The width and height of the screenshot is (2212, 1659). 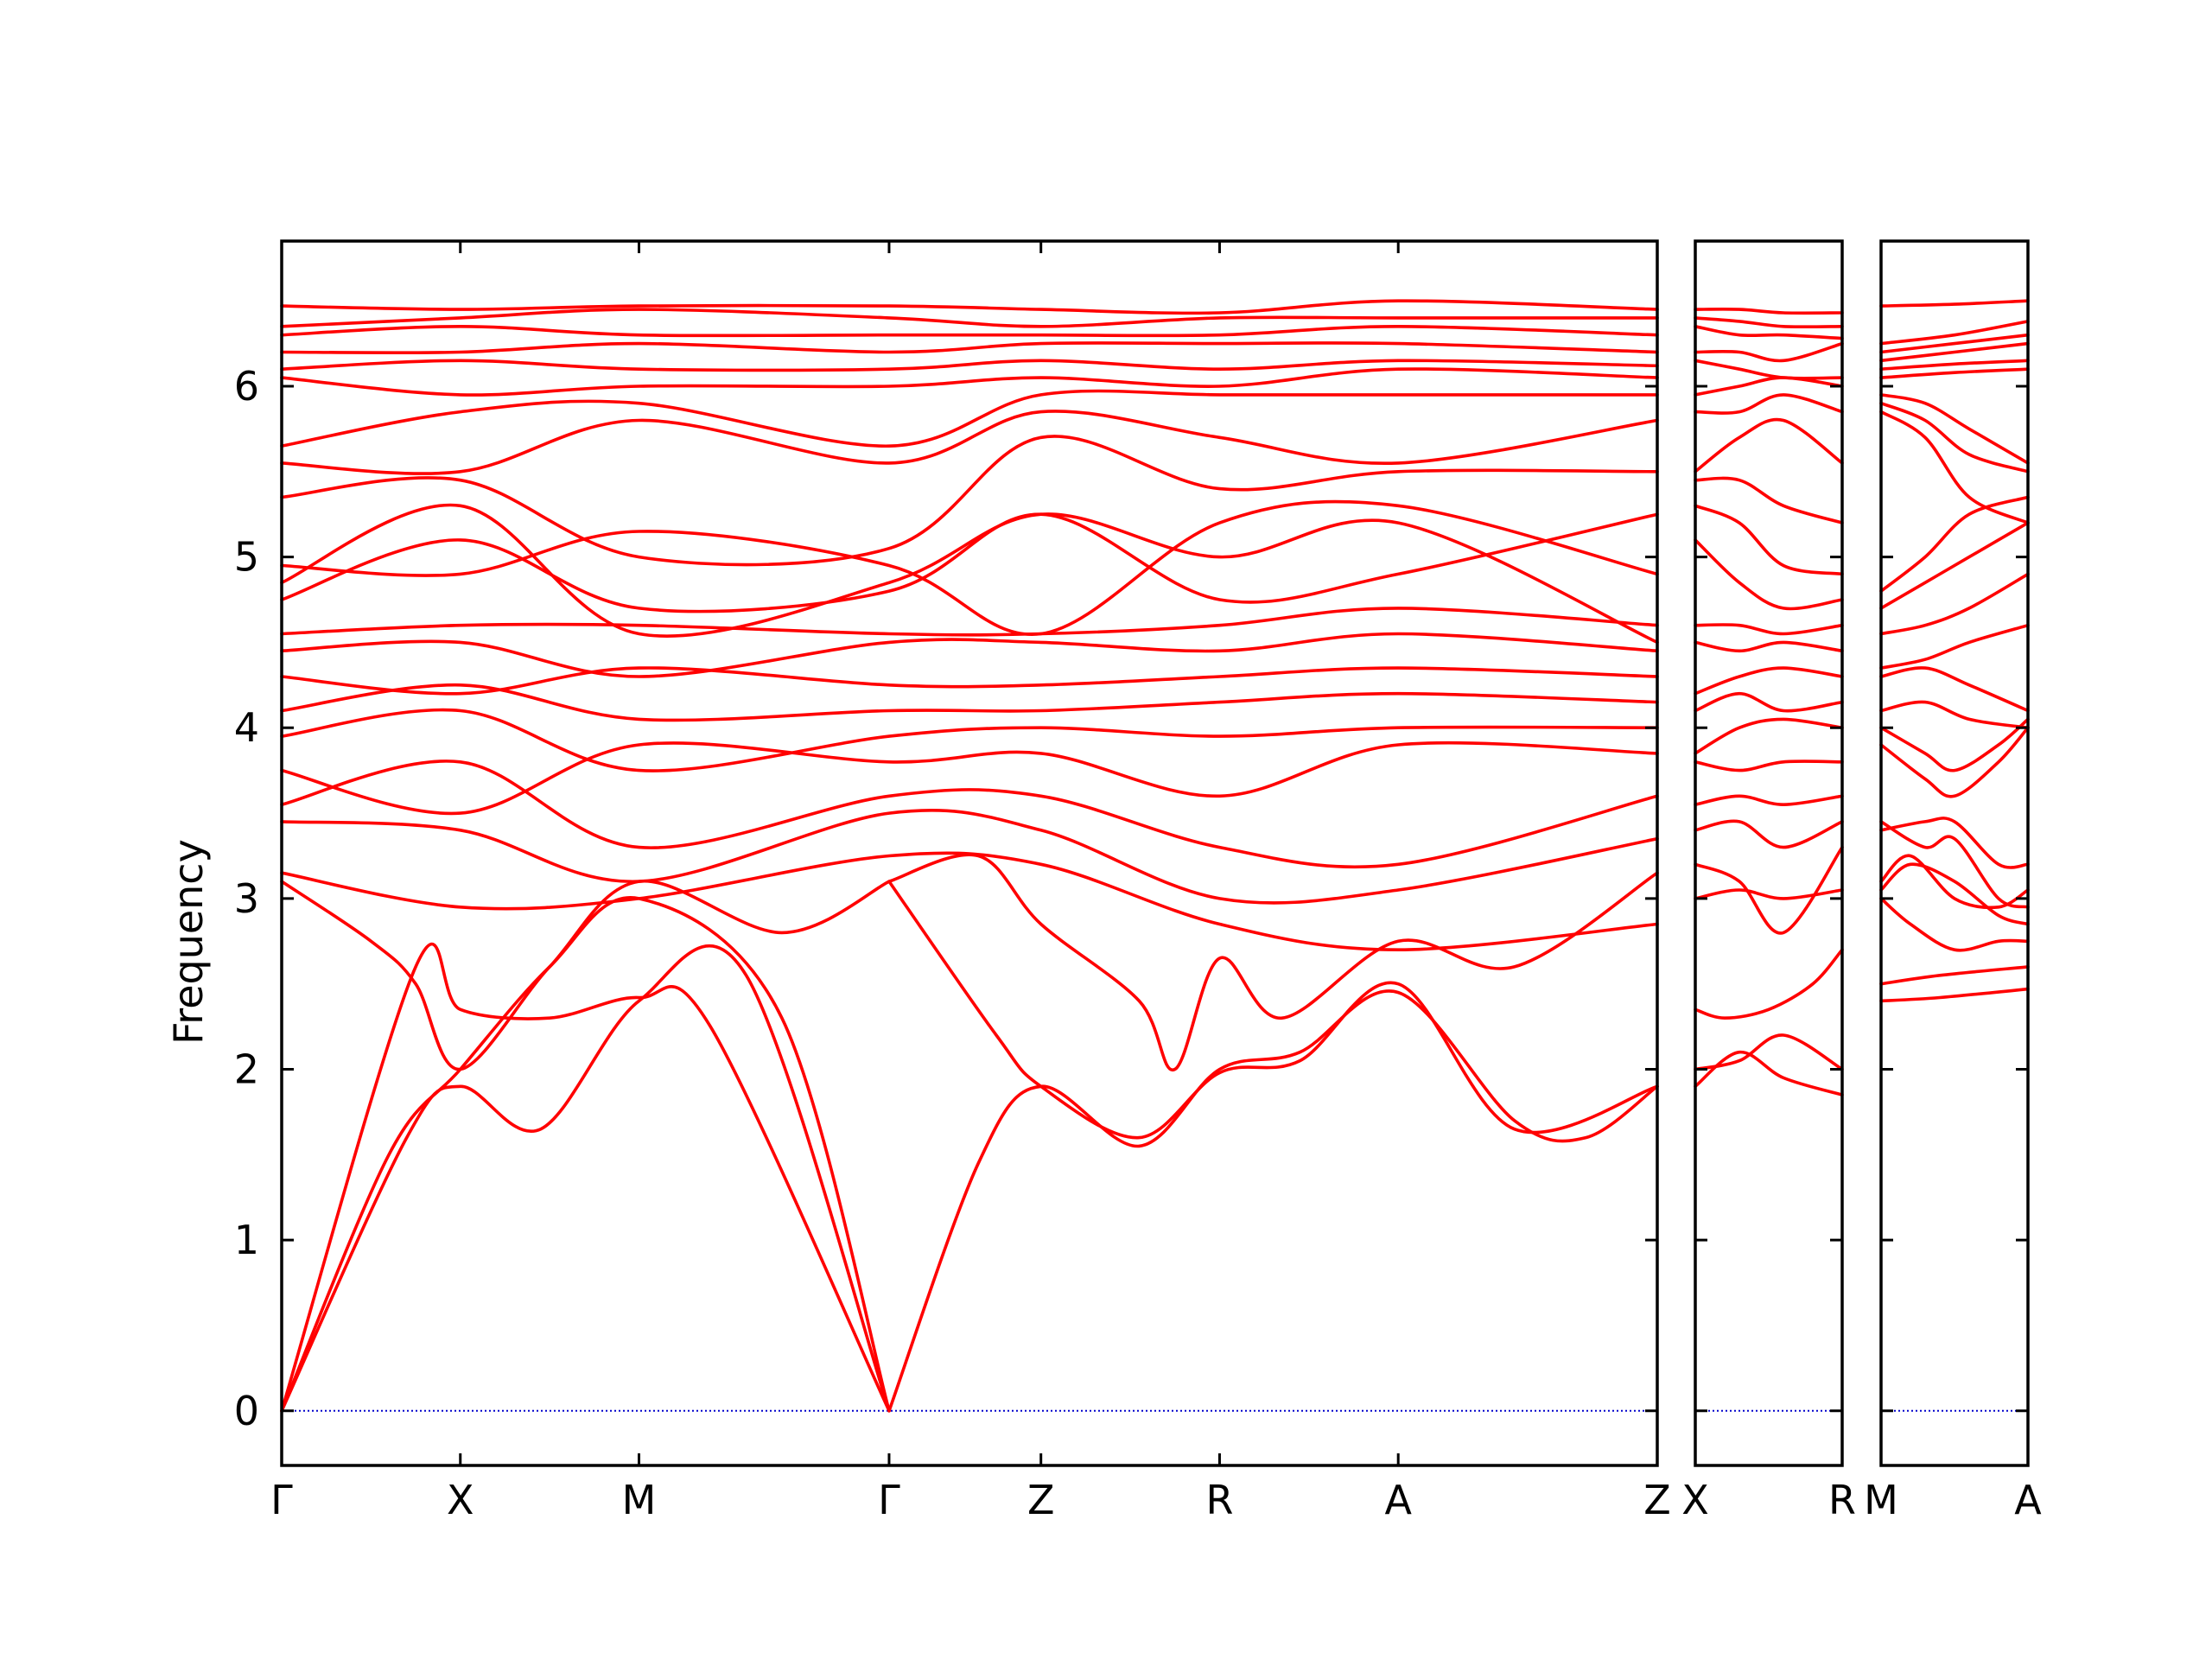 I want to click on y-tick-label: 3, so click(x=246, y=898).